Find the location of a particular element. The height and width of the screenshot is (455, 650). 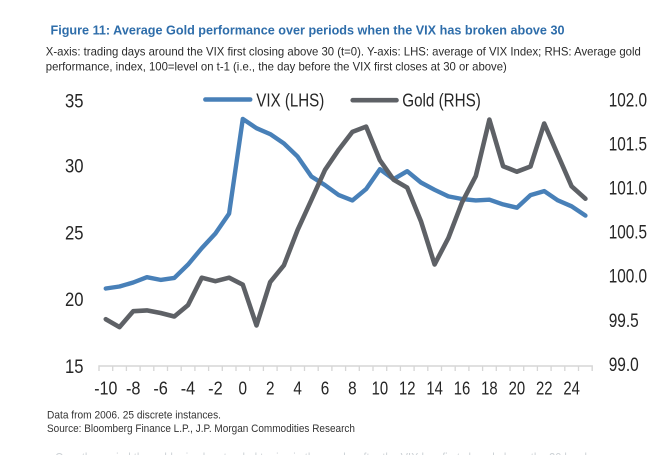

svg-text: 6 is located at coordinates (325, 387).